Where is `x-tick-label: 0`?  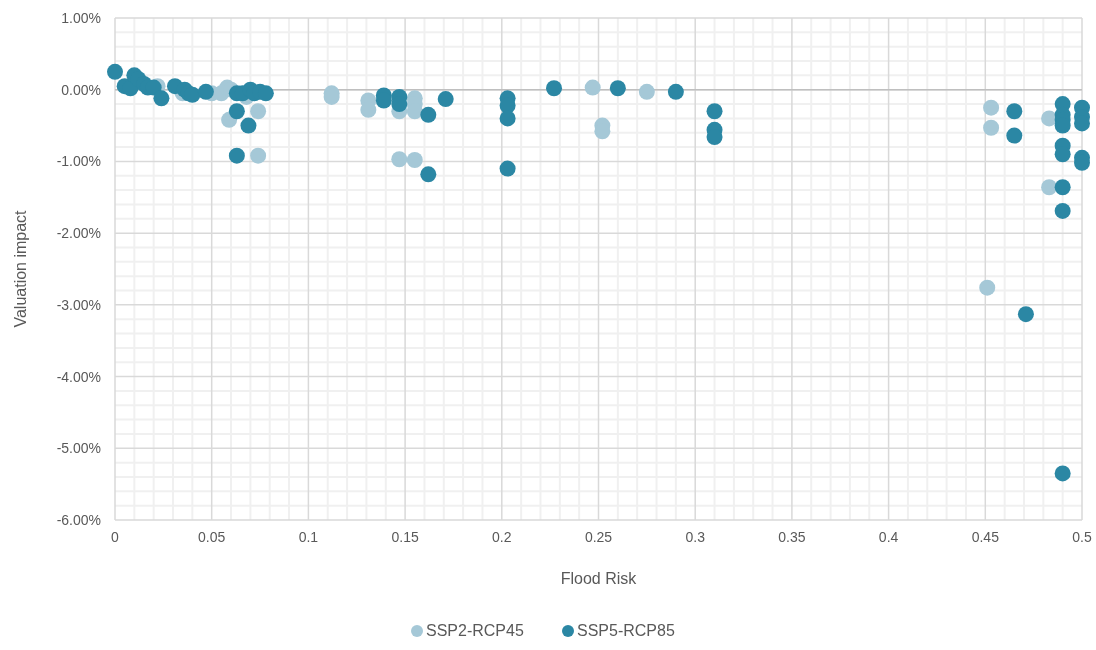
x-tick-label: 0 is located at coordinates (115, 537).